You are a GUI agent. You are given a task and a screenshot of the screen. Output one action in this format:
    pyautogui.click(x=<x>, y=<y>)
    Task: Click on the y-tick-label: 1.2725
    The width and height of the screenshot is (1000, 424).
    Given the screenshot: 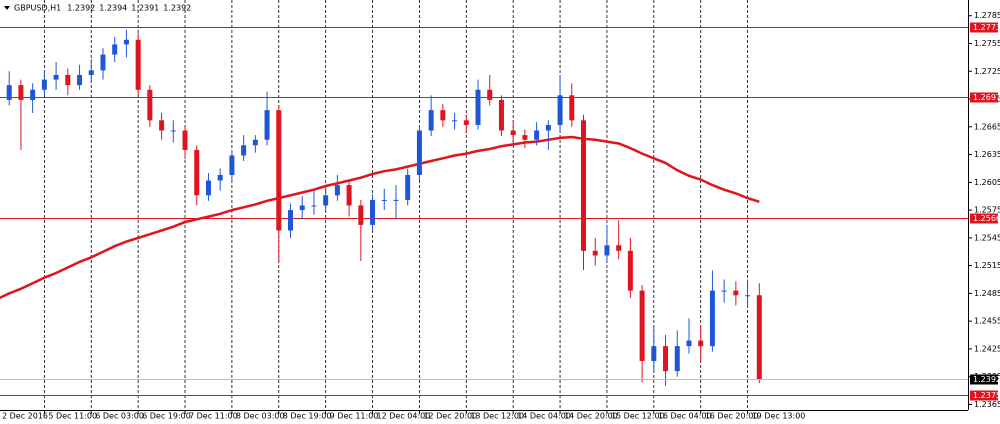 What is the action you would take?
    pyautogui.click(x=987, y=71)
    